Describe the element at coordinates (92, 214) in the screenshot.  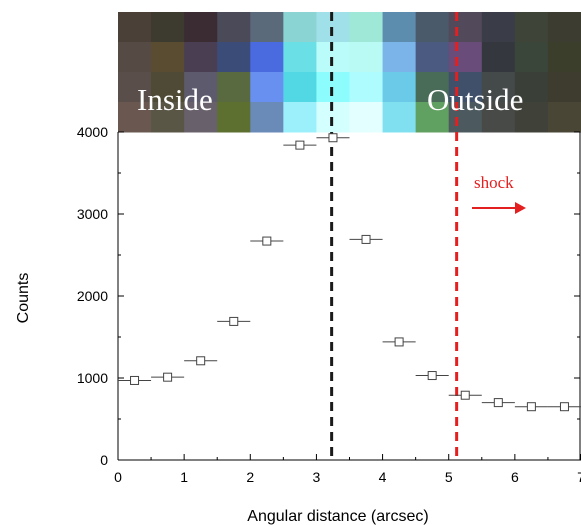
I see `y-tick-label: 3000` at that location.